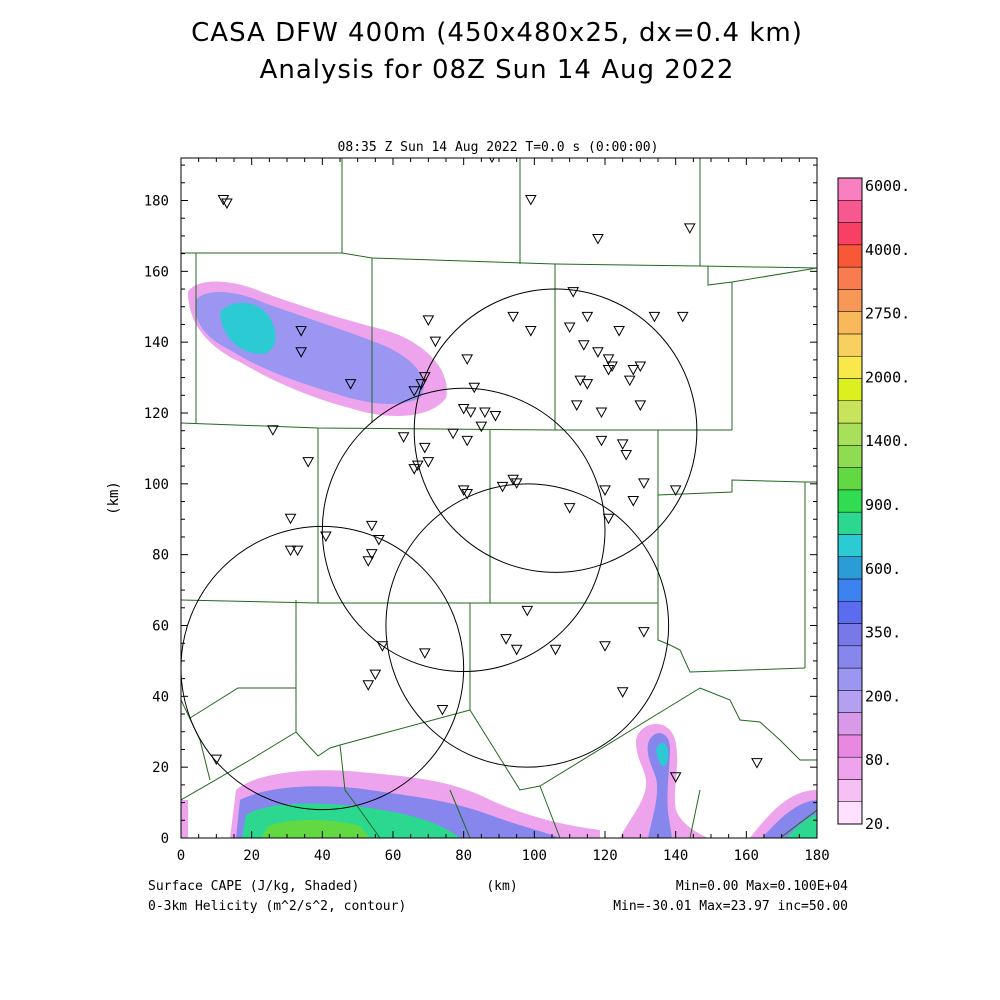 The width and height of the screenshot is (1000, 1000). Describe the element at coordinates (497, 70) in the screenshot. I see `title-line2: Analysis for 08Z Sun 14 Aug 2022` at that location.